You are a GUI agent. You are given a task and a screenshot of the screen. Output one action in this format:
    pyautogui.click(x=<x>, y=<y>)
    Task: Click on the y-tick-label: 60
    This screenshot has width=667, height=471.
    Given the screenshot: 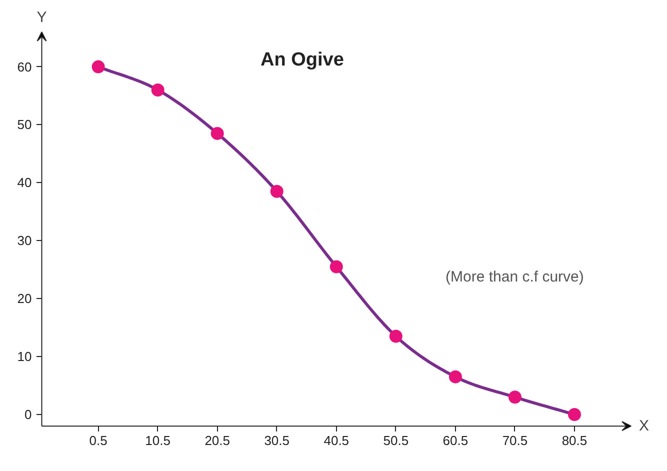 What is the action you would take?
    pyautogui.click(x=24, y=66)
    